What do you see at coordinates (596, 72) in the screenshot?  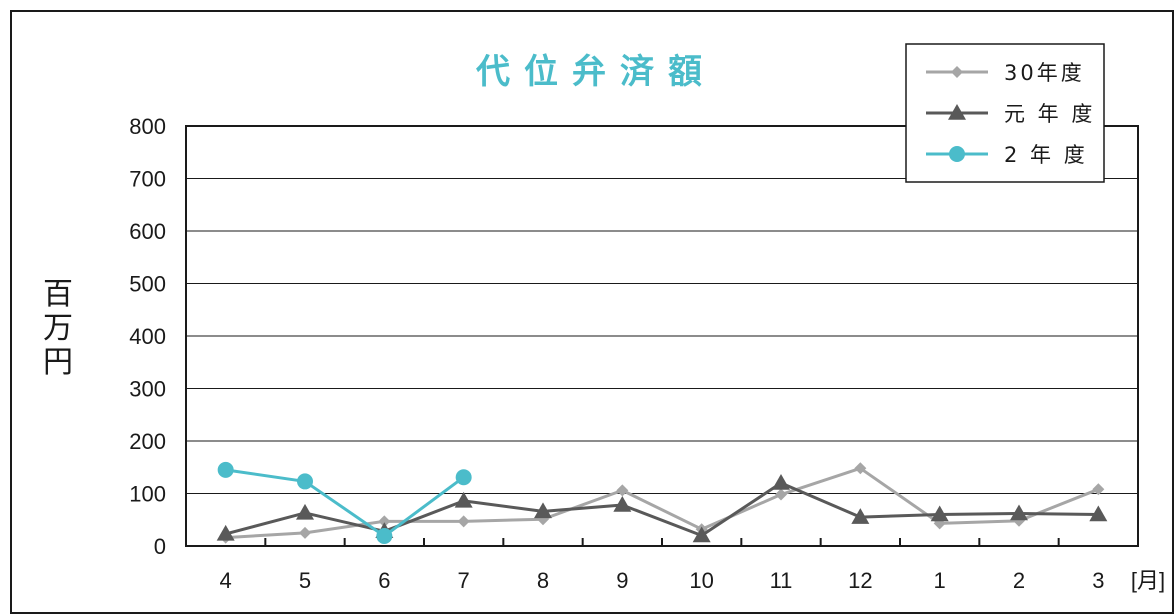 I see `chart-title: 代位弁済額` at bounding box center [596, 72].